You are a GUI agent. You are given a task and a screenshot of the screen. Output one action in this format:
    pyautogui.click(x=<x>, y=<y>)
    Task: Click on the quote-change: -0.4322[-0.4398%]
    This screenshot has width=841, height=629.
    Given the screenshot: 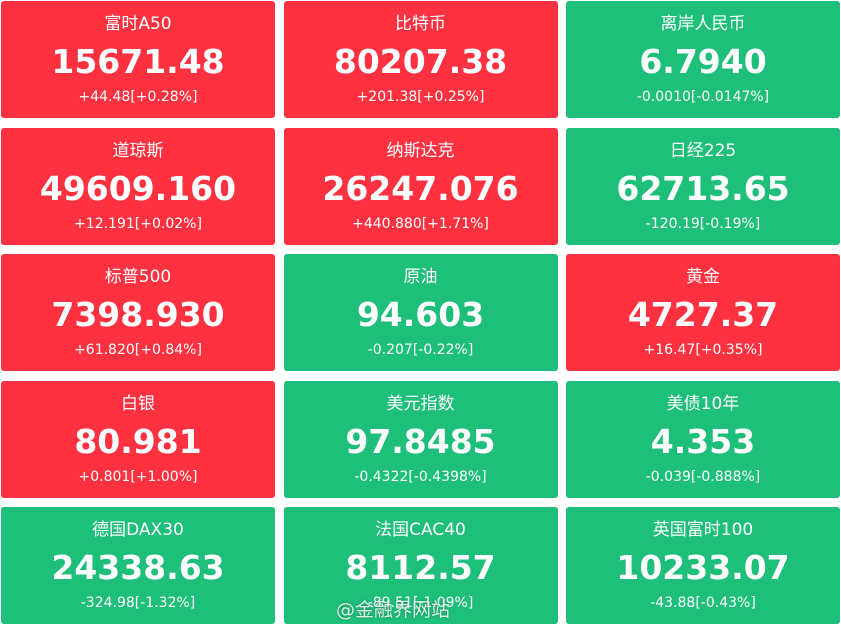 What is the action you would take?
    pyautogui.click(x=420, y=476)
    